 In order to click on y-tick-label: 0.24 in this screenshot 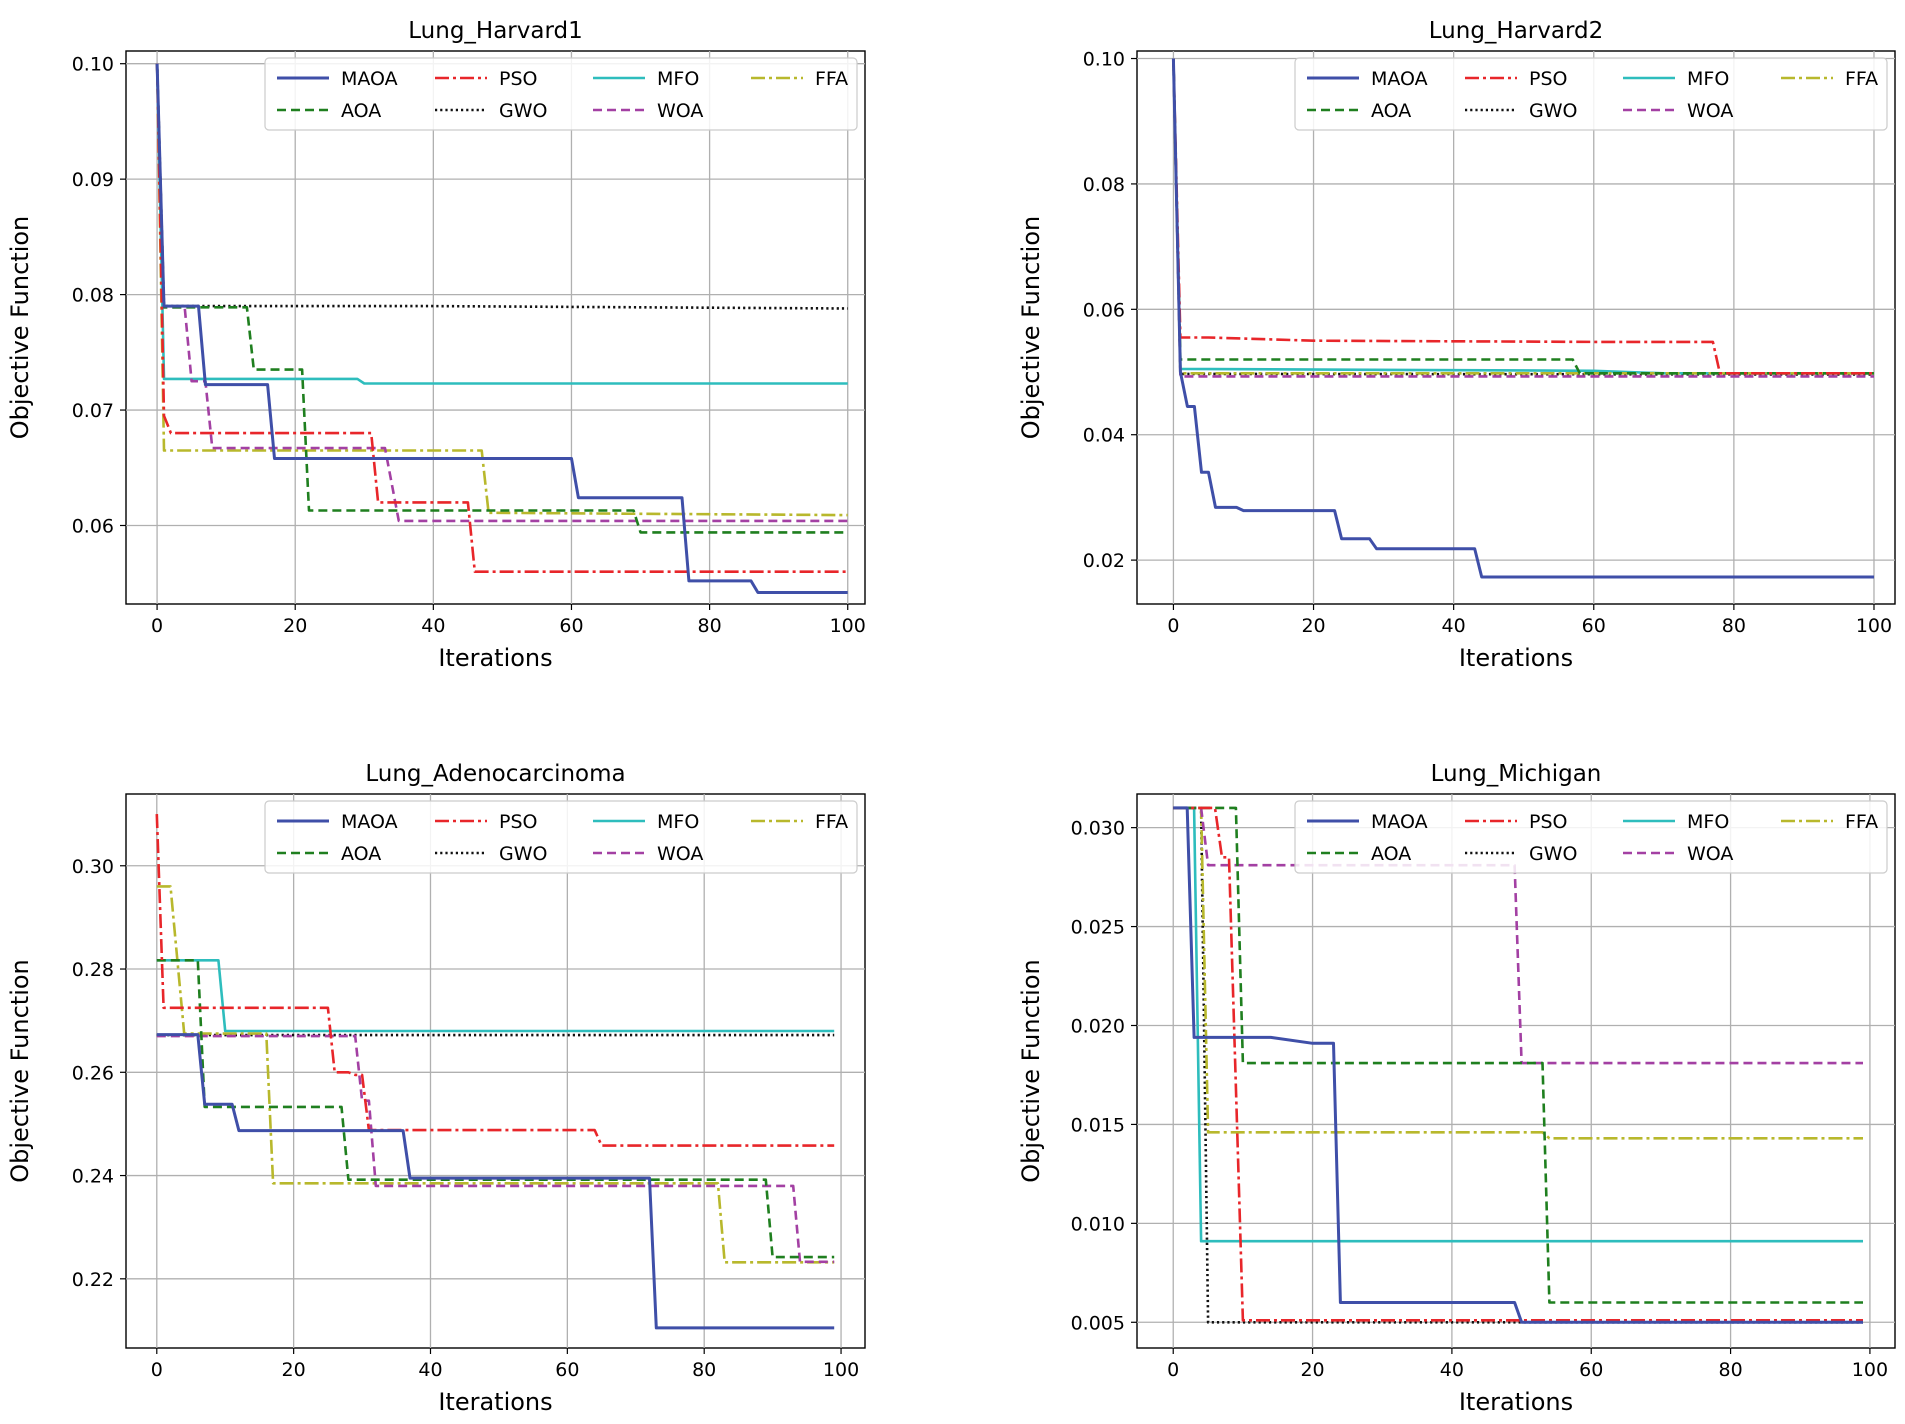, I will do `click(93, 1177)`.